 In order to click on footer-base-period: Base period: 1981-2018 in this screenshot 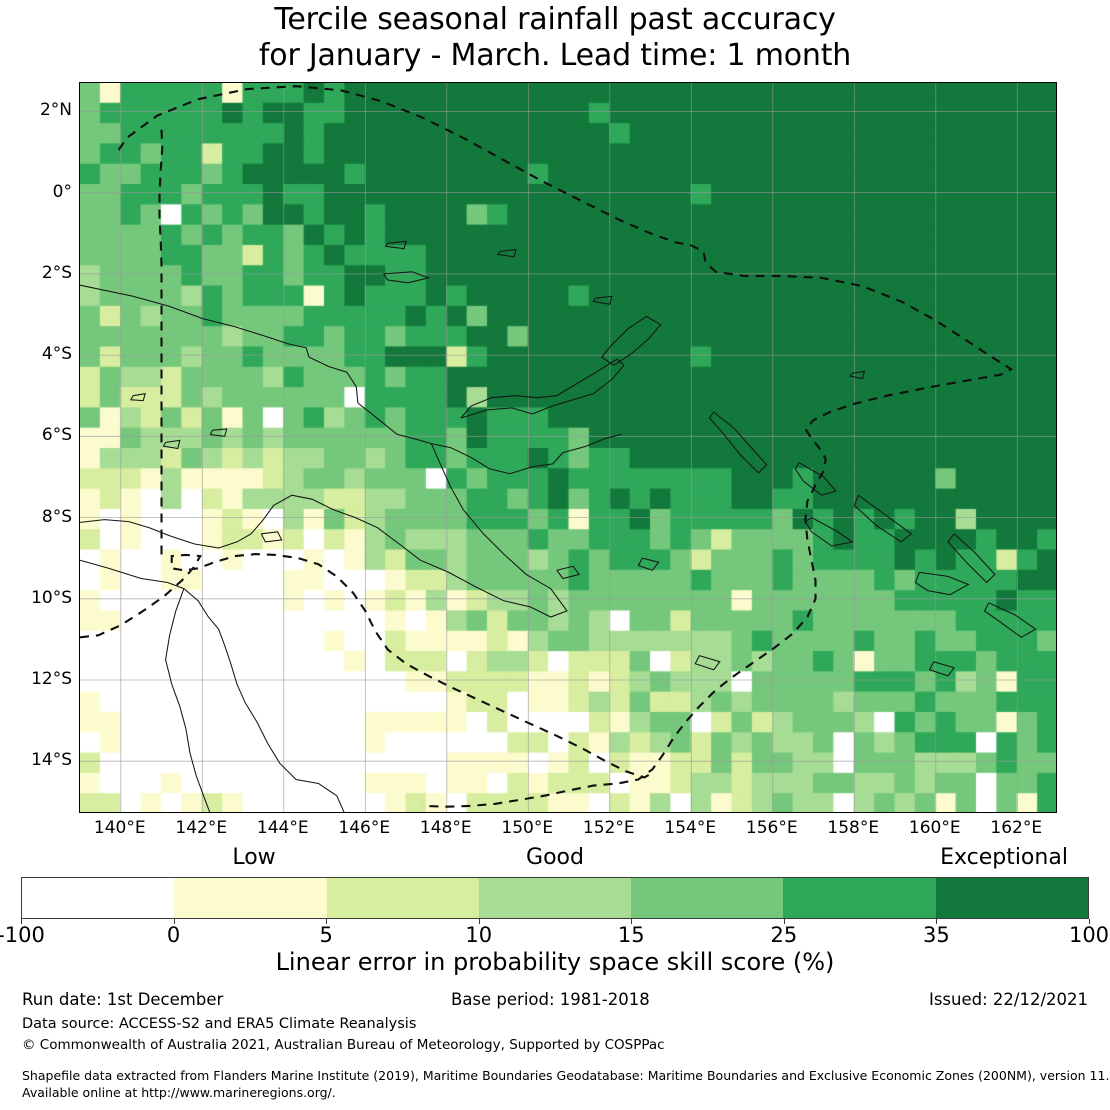, I will do `click(550, 999)`.